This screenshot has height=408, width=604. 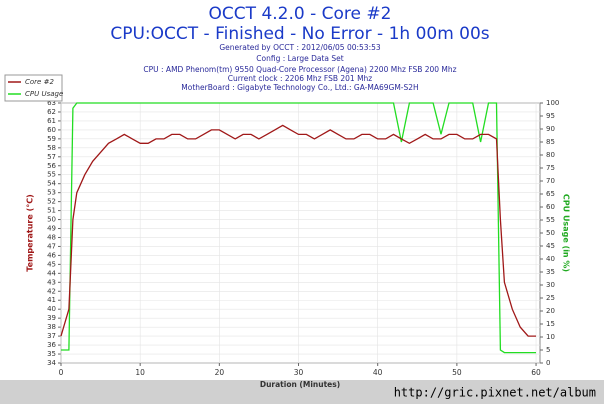 What do you see at coordinates (30, 233) in the screenshot?
I see `y-axis-label: Temperature (°C)` at bounding box center [30, 233].